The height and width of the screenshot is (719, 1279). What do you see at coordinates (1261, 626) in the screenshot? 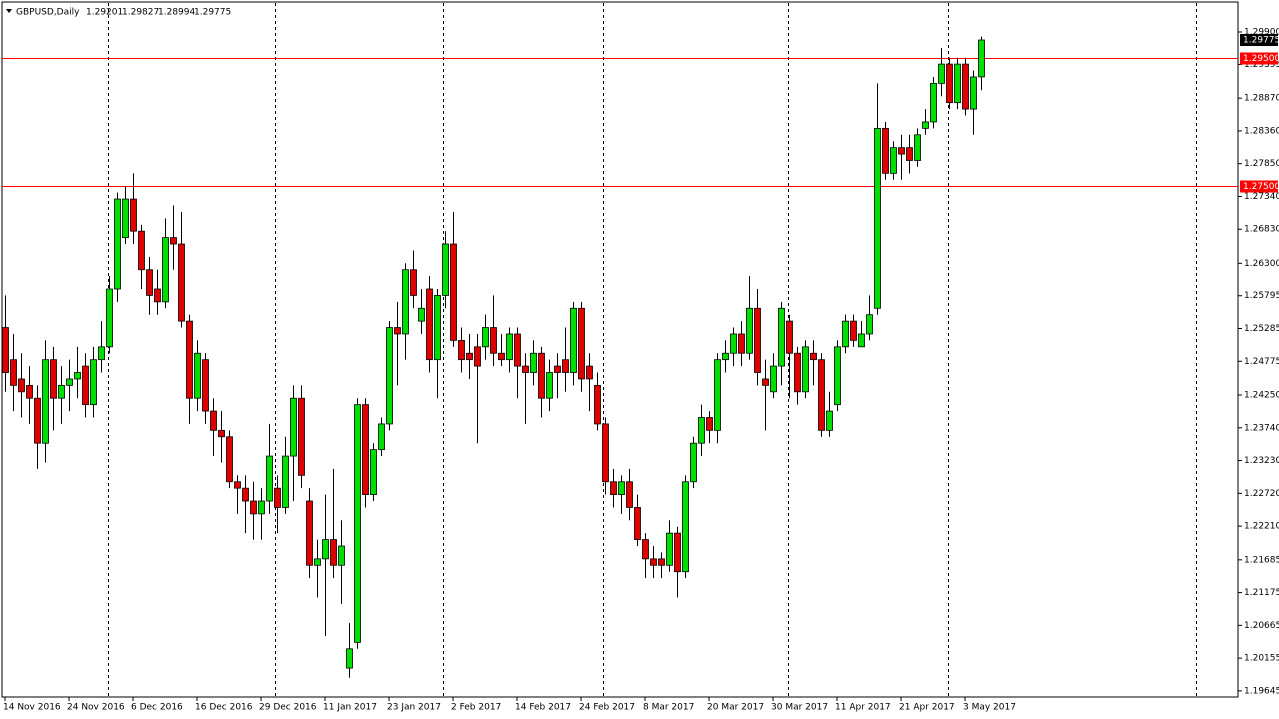
I see `y-tick-label: 1.20665` at bounding box center [1261, 626].